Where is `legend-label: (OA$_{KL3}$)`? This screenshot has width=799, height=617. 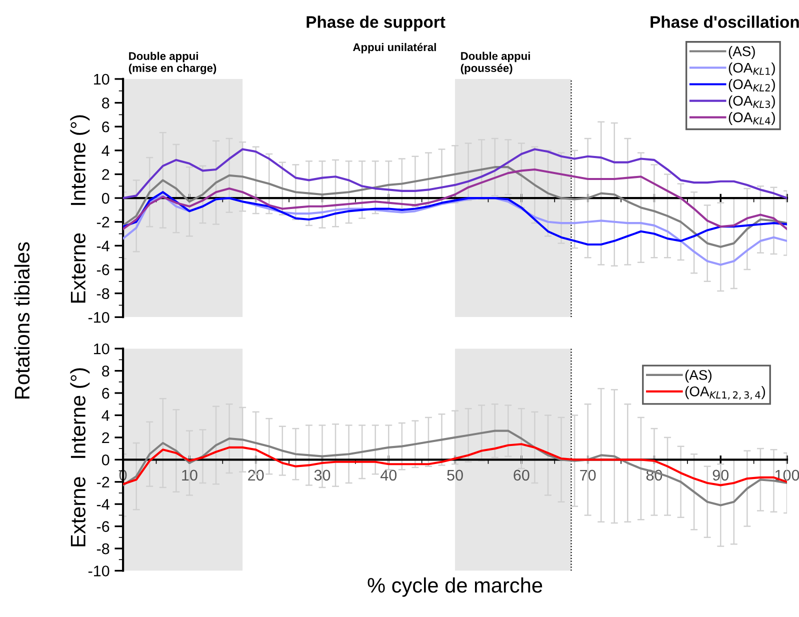
legend-label: (OA$_{KL3}$) is located at coordinates (751, 102).